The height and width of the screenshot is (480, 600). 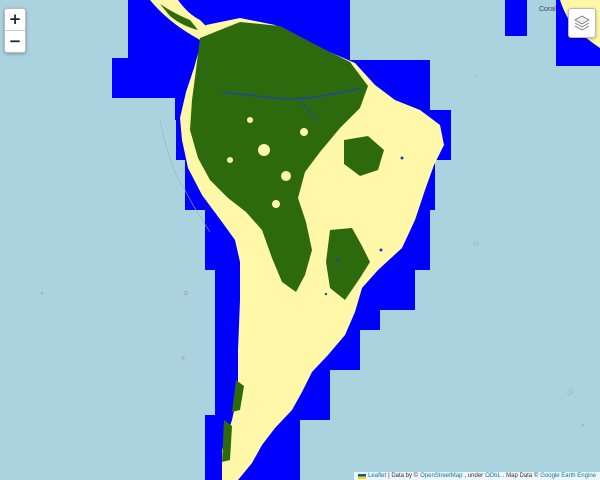 I want to click on attribution-text-map-data: . Map Data ©, so click(x=520, y=476).